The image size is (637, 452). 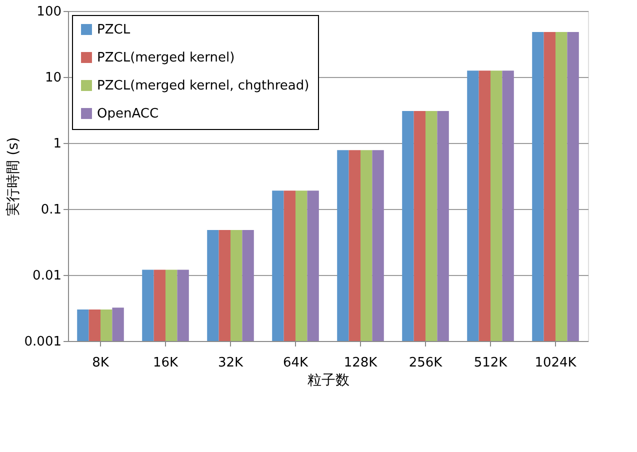 I want to click on legend-label: OpenACC, so click(x=128, y=114).